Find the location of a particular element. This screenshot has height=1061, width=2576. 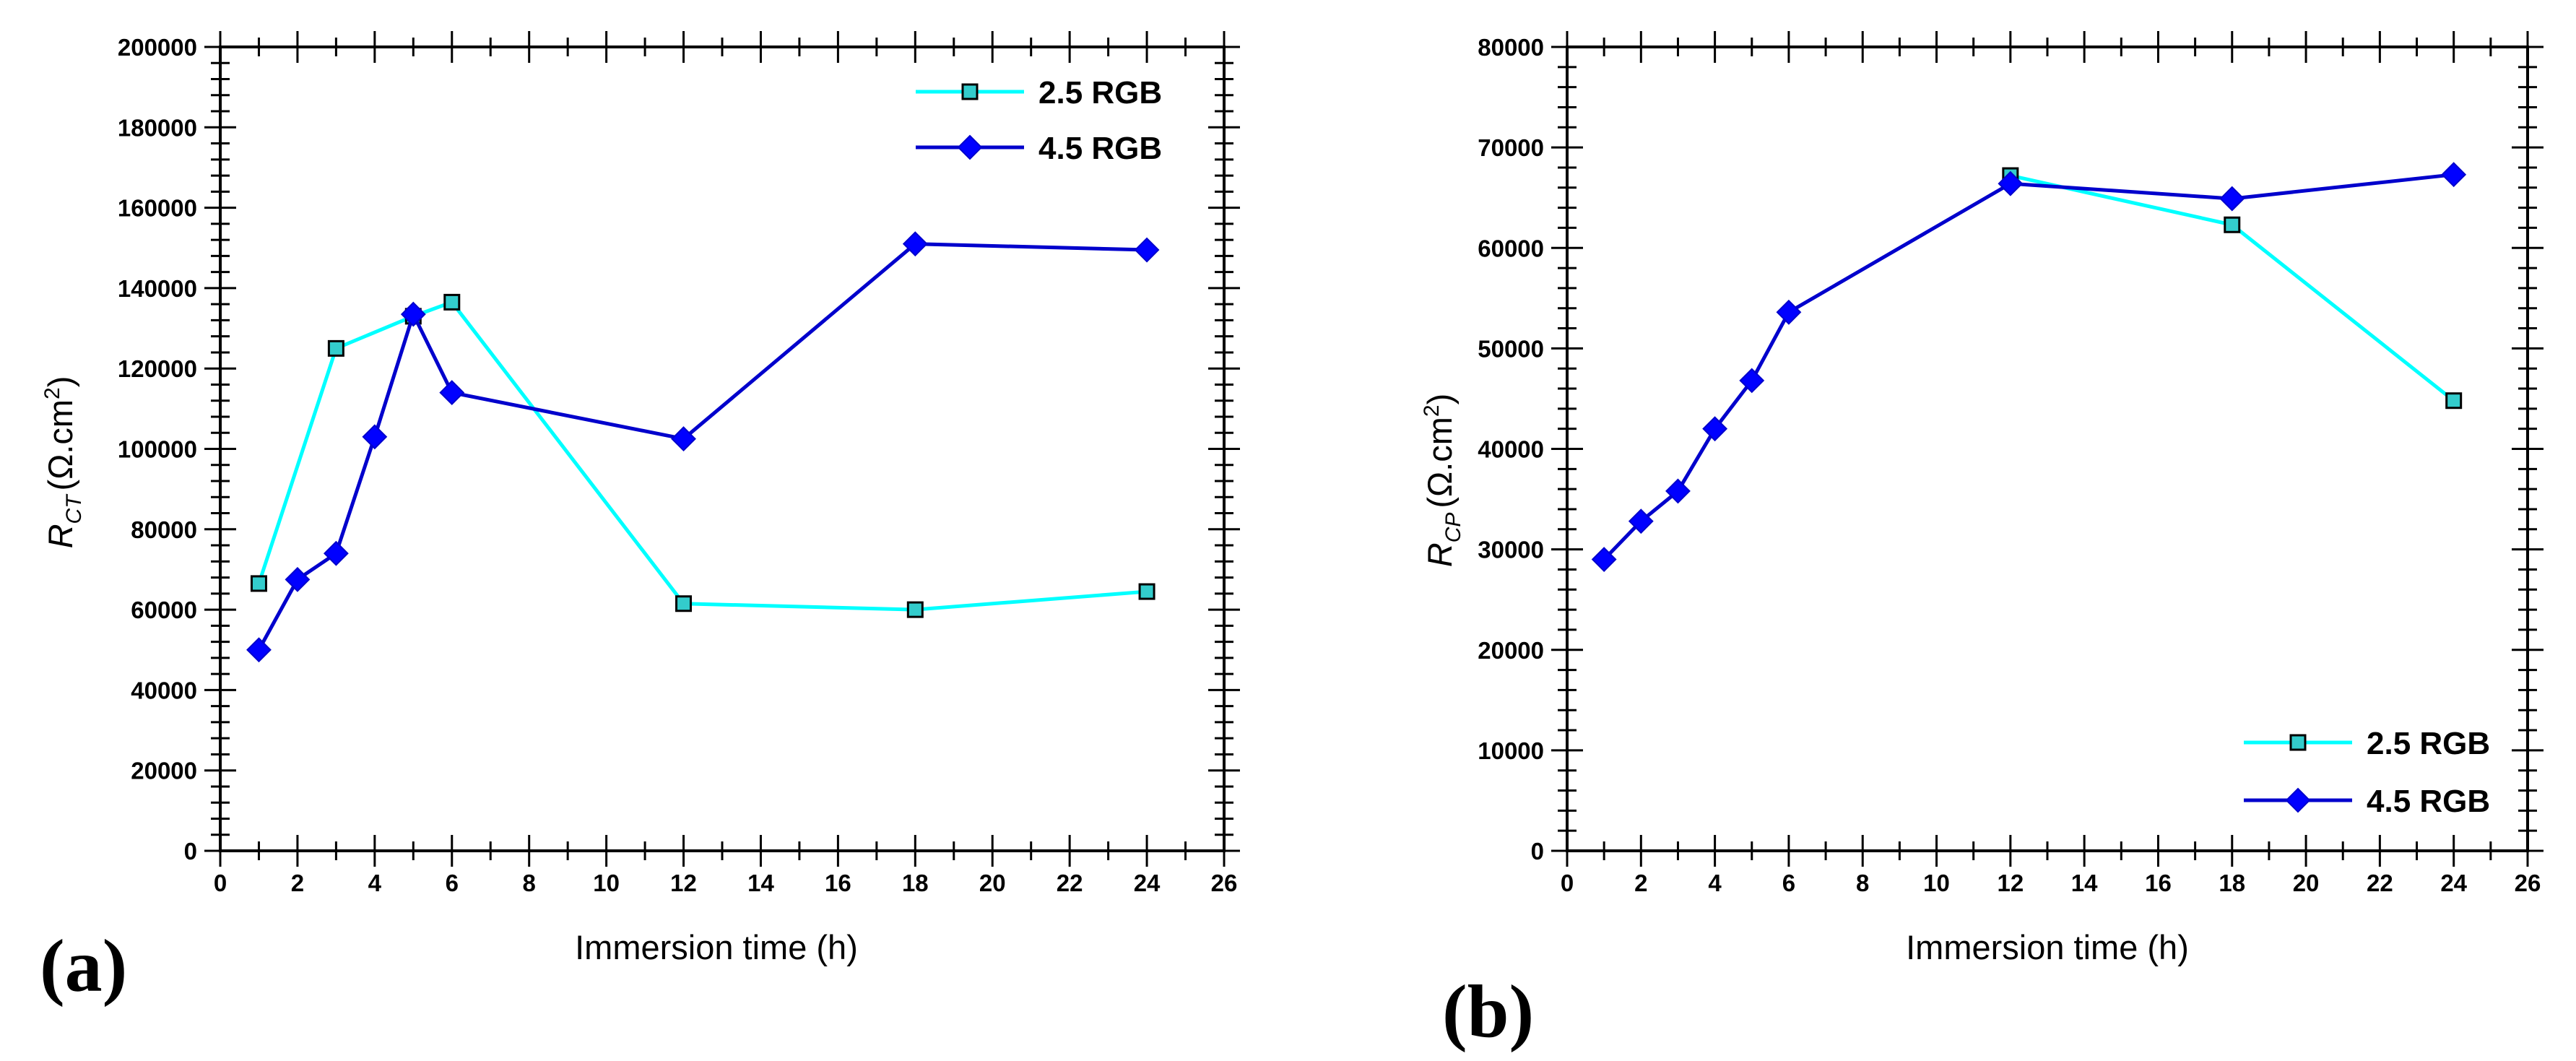

panel-a-legend-label-1: 4.5 RGB is located at coordinates (1100, 148).